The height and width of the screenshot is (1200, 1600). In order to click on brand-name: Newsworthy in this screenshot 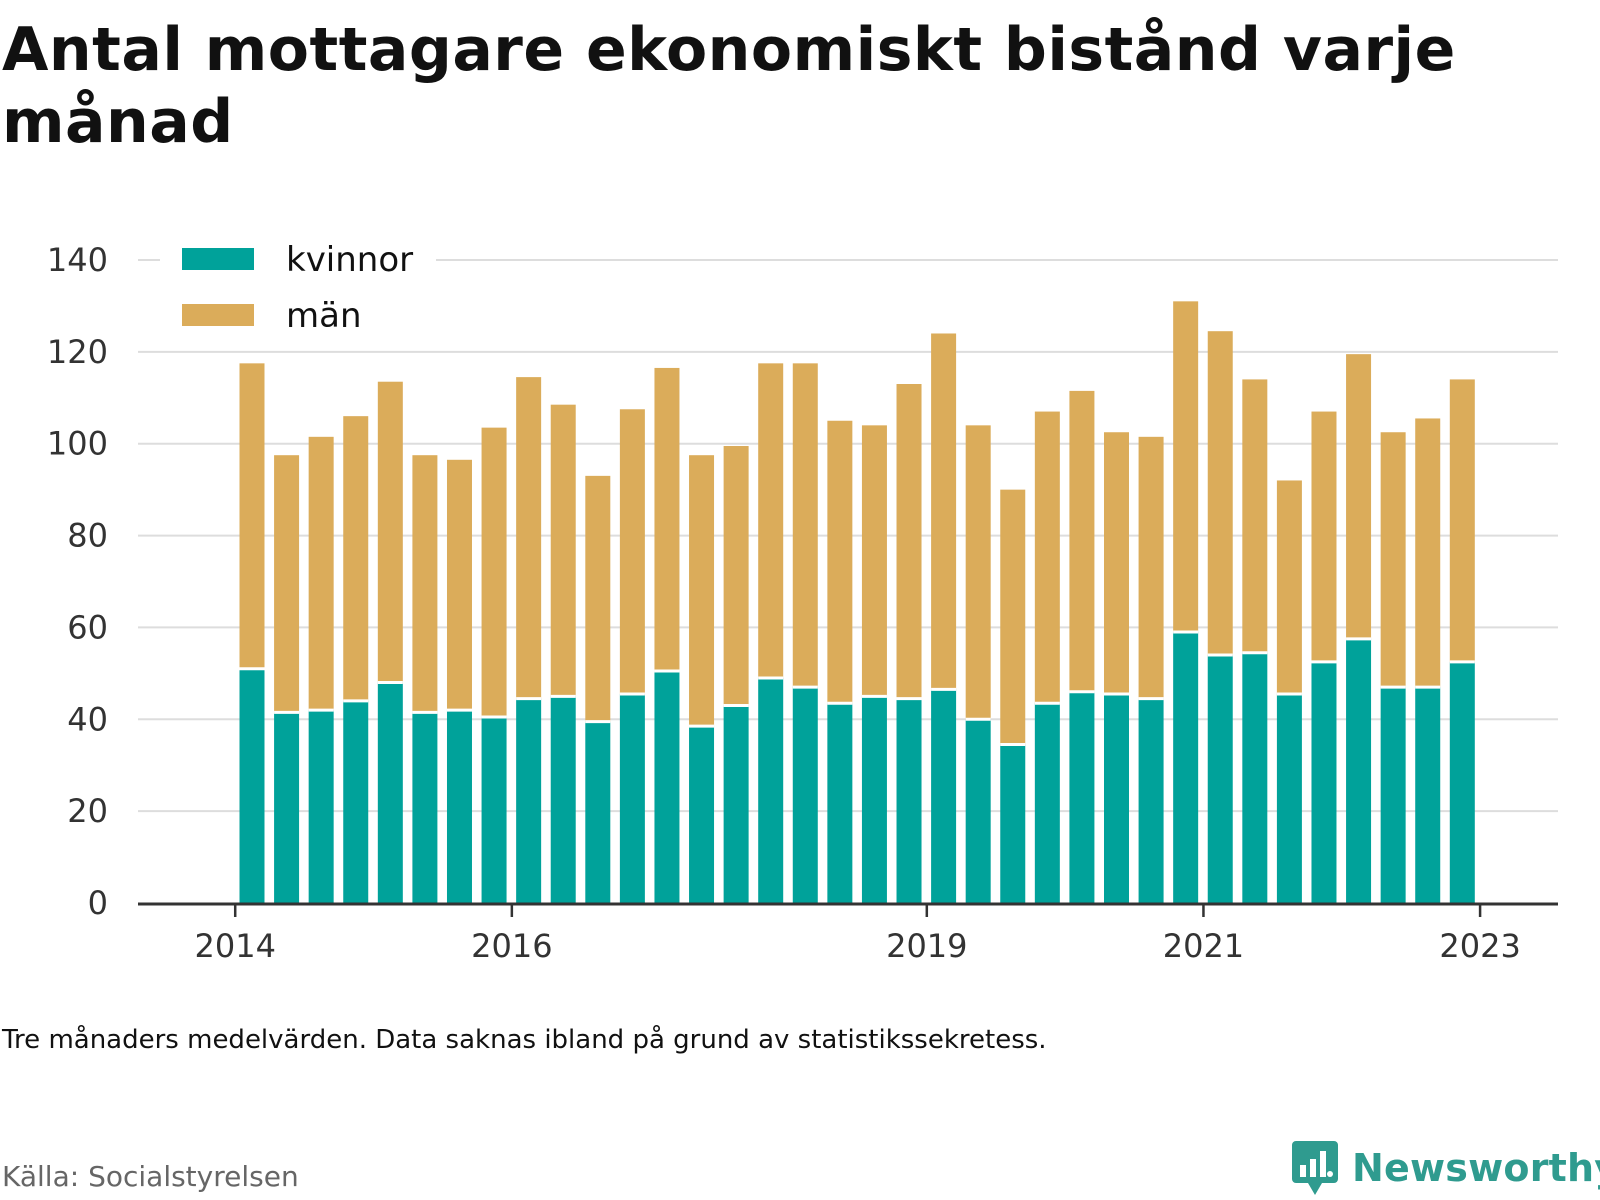, I will do `click(1476, 1168)`.